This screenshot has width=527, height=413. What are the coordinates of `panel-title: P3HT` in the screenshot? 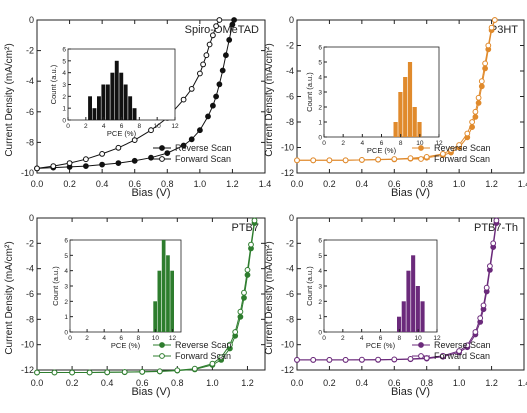 It's located at (504, 30).